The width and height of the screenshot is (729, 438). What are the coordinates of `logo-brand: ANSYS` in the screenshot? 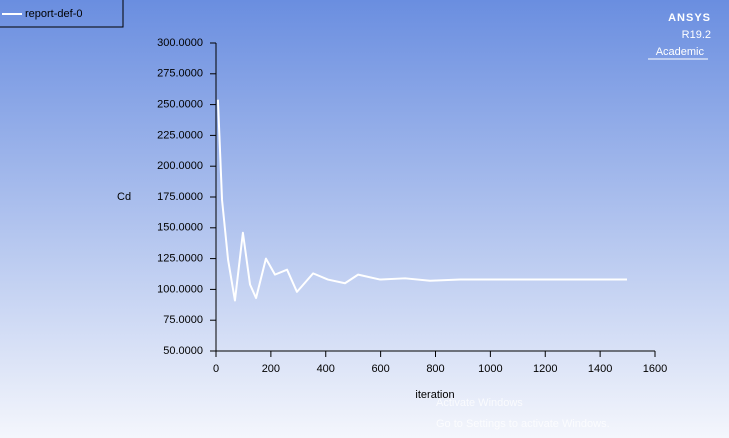 It's located at (689, 18).